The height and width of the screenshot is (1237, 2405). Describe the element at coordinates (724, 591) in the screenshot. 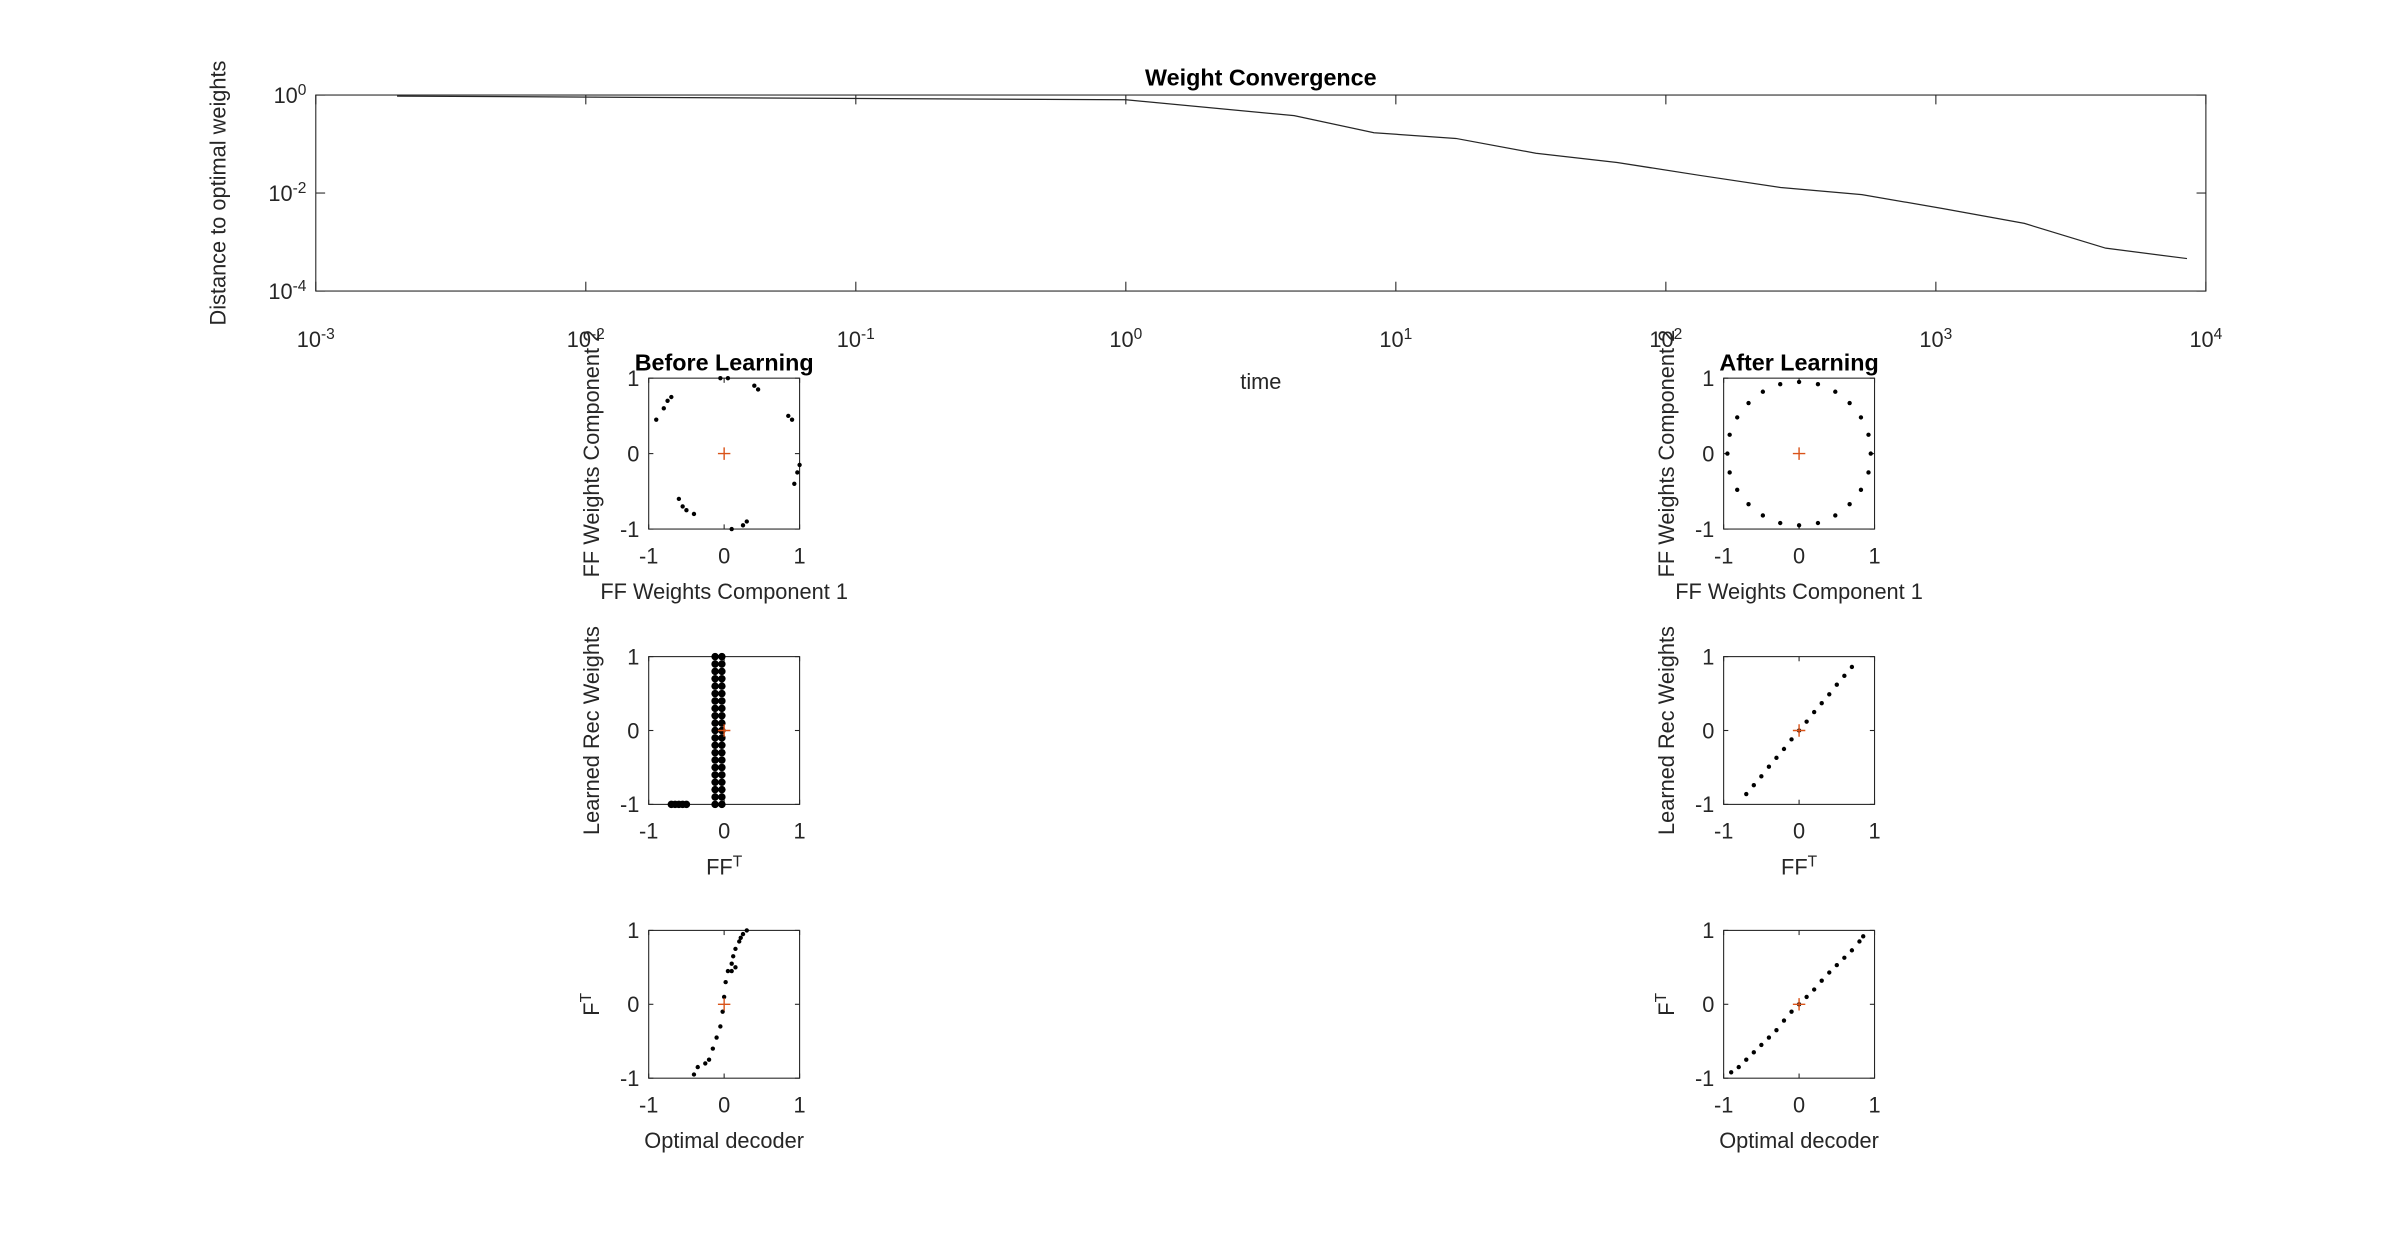

I see `x-axis-label: FF Weights Component 1` at that location.